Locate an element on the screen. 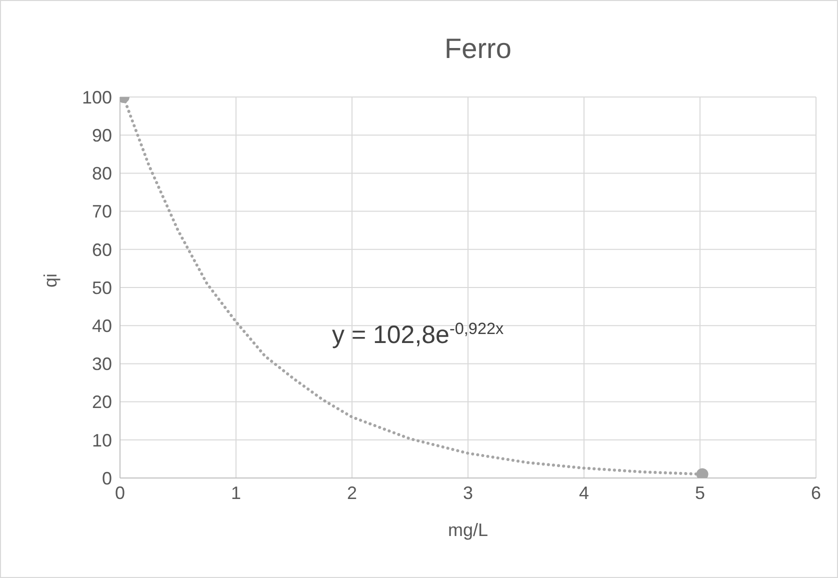 The image size is (838, 578). y-tick-label: 30 is located at coordinates (102, 364).